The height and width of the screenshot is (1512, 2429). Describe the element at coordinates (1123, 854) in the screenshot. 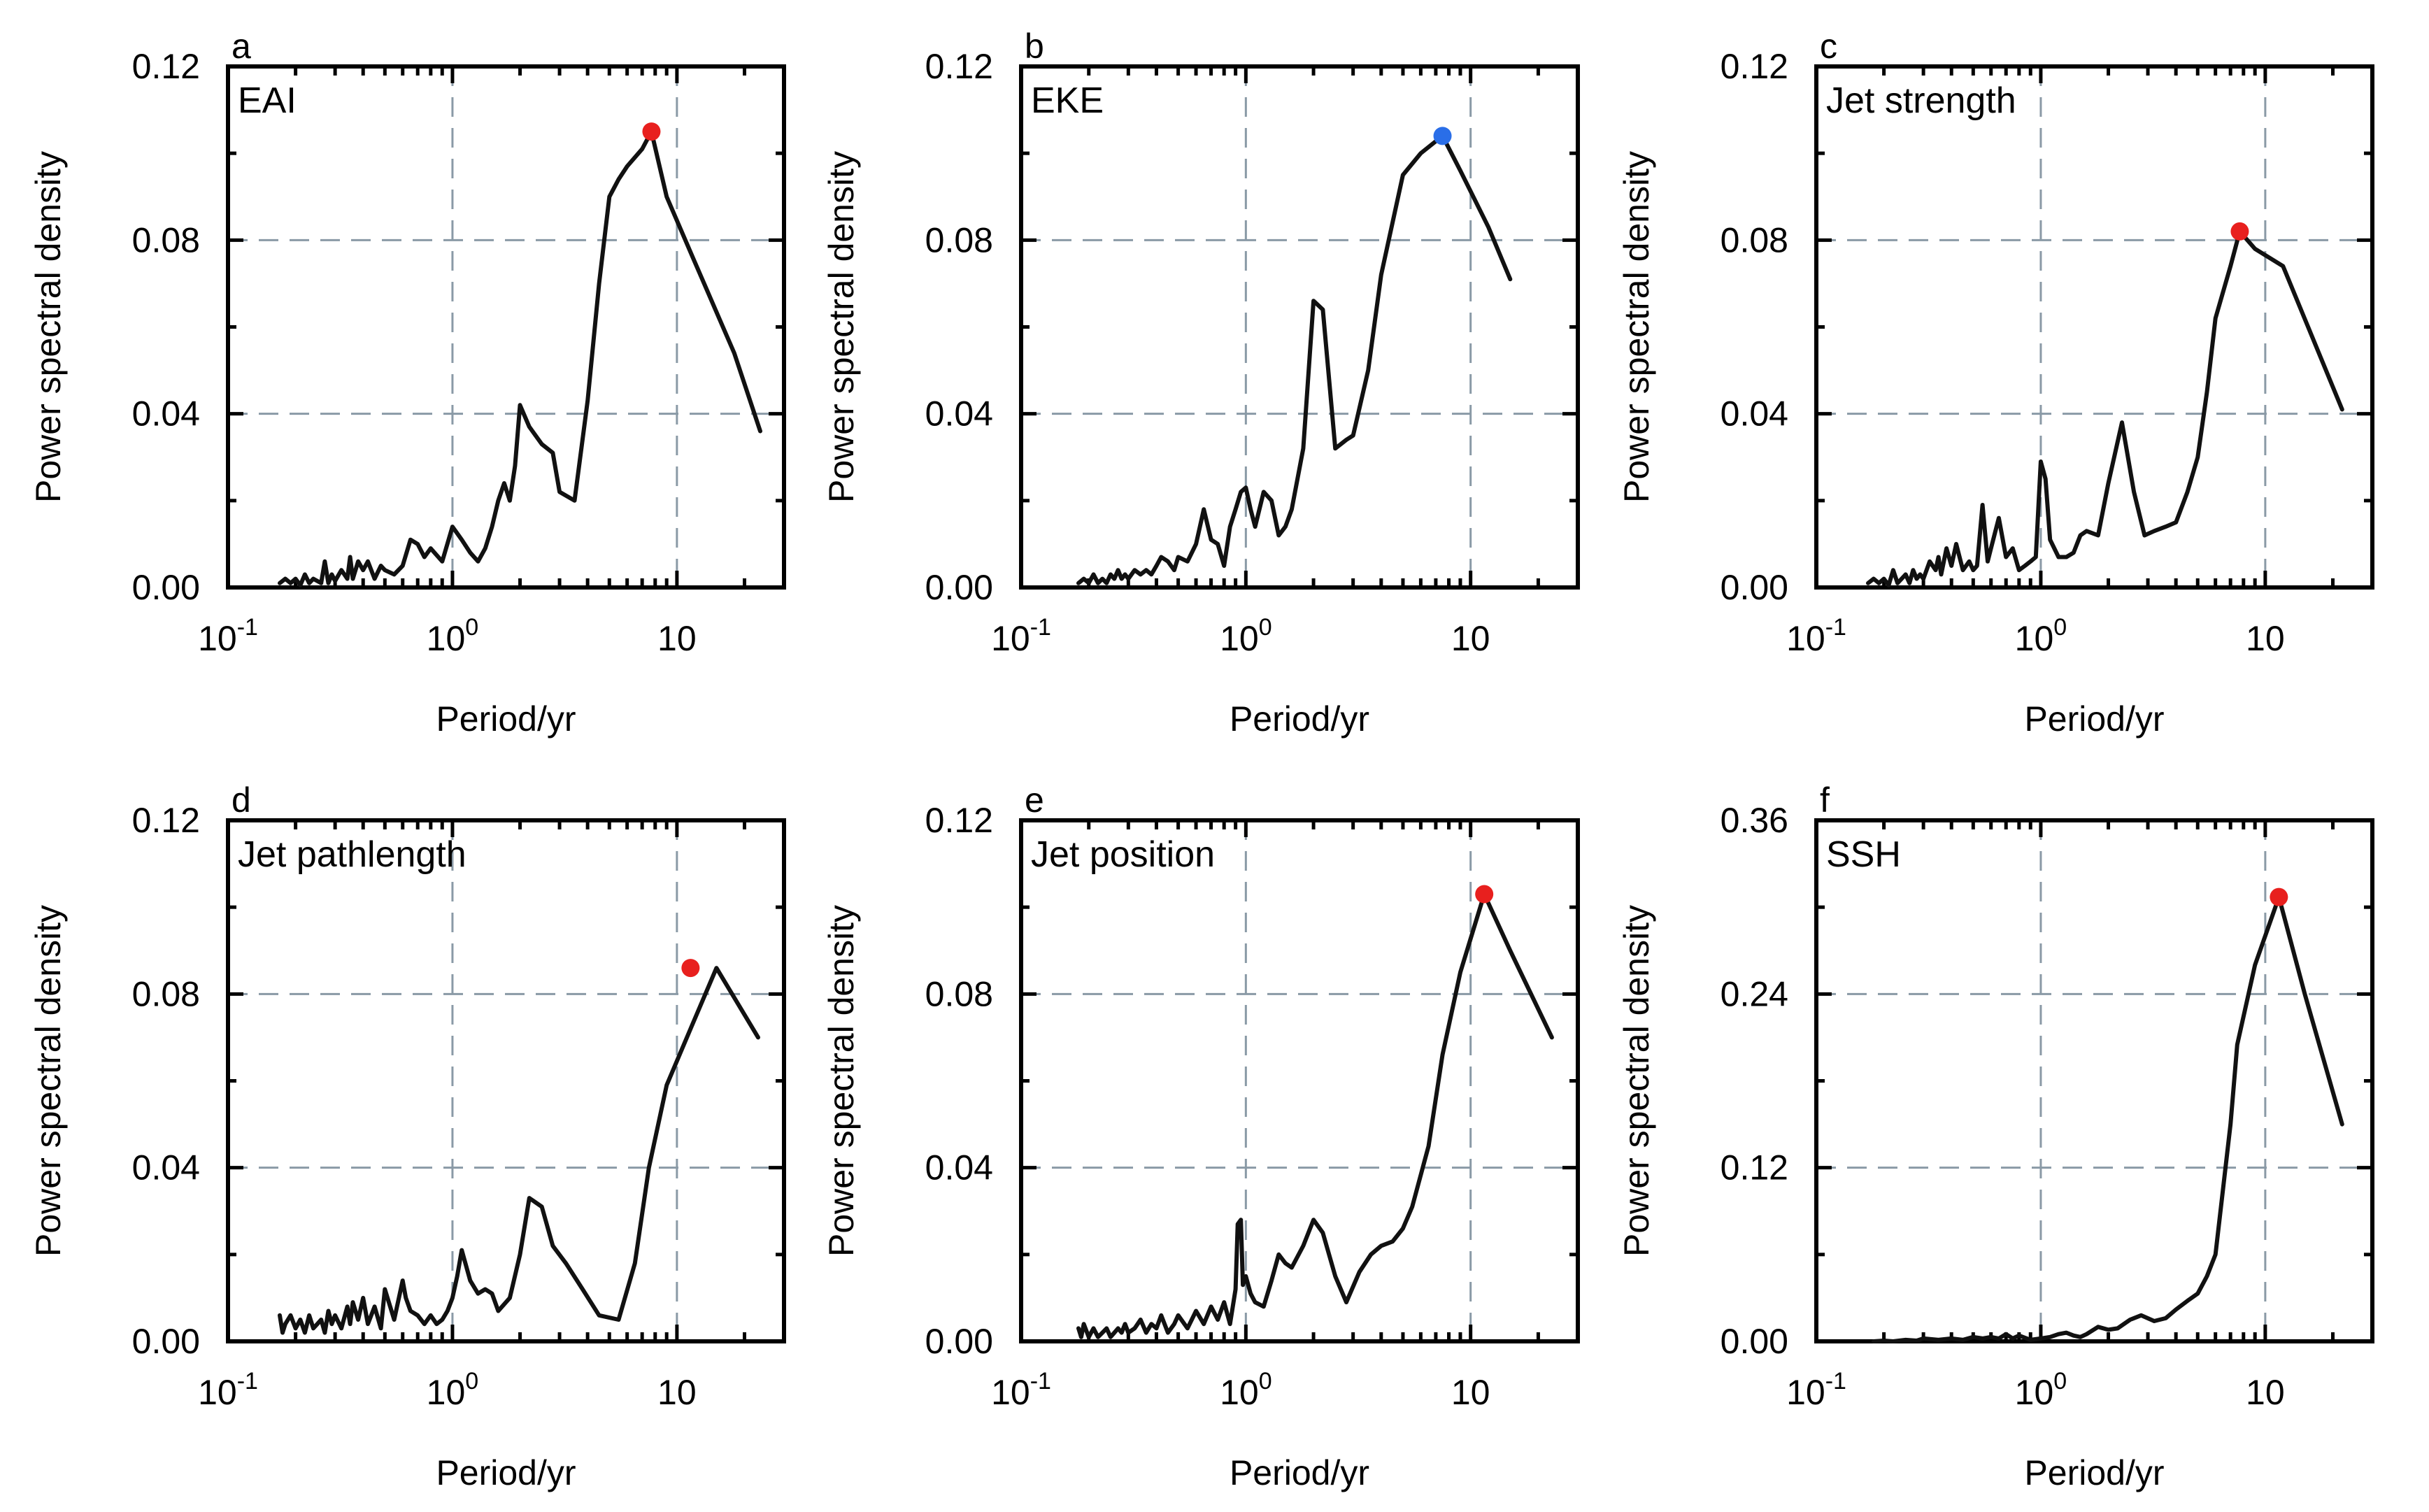

I see `panel-title: Jet position` at that location.